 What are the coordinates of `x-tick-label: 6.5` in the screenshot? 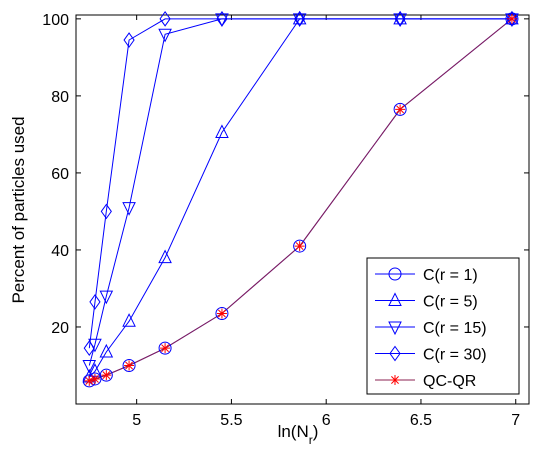 It's located at (421, 420).